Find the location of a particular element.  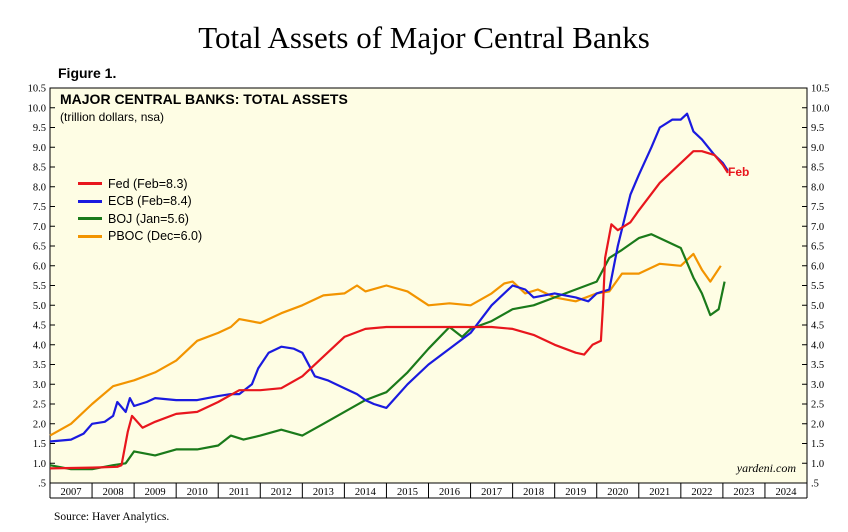

page-title: Total Assets of Major Central Banks is located at coordinates (424, 37).